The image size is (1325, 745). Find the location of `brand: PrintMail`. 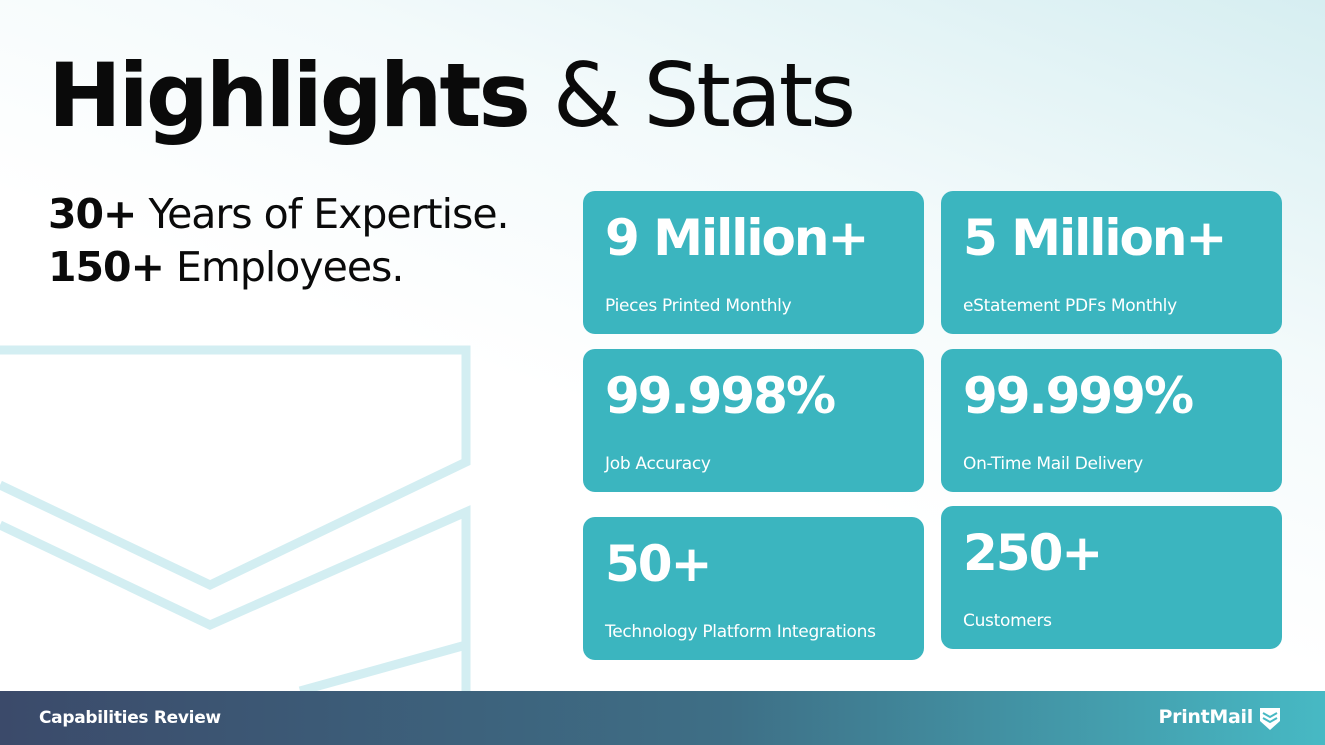

brand: PrintMail is located at coordinates (1206, 717).